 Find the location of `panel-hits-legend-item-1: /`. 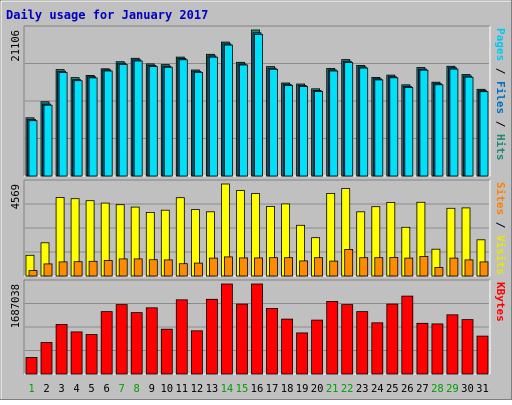

panel-hits-legend-item-1: / is located at coordinates (500, 71).